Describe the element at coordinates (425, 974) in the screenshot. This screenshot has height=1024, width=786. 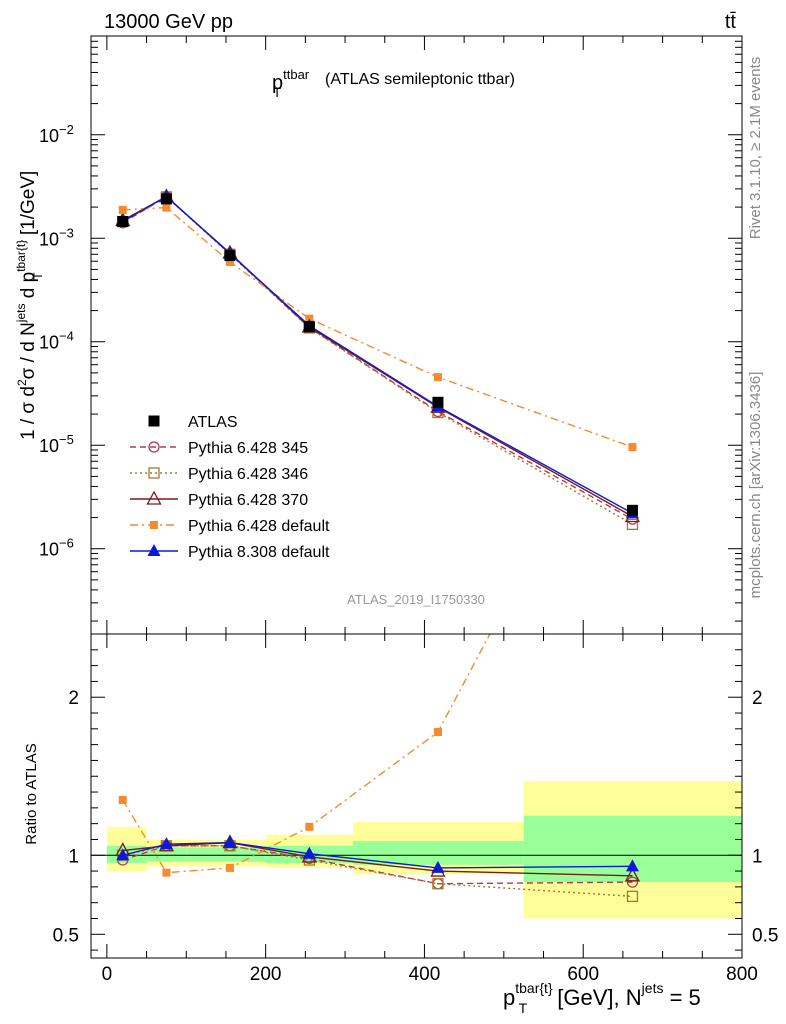
I see `x-tick-label: 400` at that location.